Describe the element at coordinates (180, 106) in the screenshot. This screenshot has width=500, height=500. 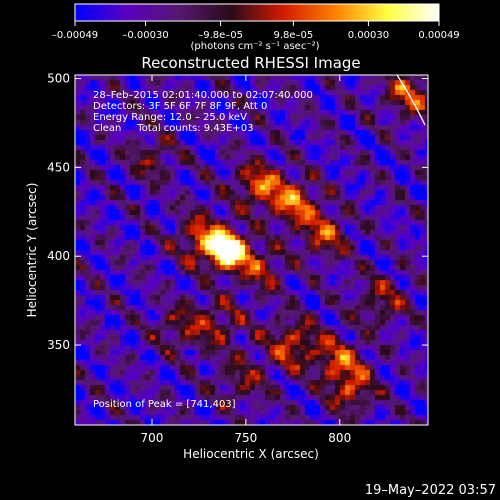
I see `annotation-detectors: Detectors: 3F 5F 6F 7F 8F 9F, Att 0` at that location.